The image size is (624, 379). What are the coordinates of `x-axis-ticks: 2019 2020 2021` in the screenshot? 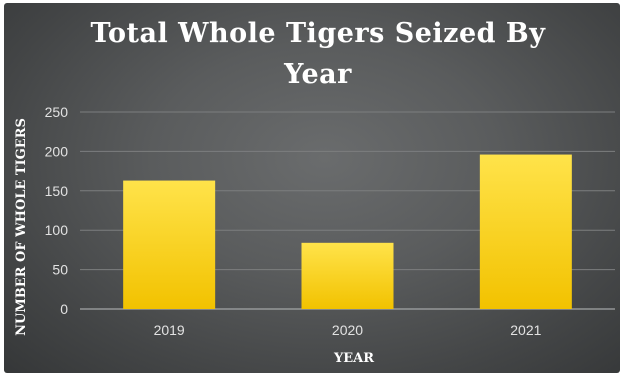 It's located at (348, 330).